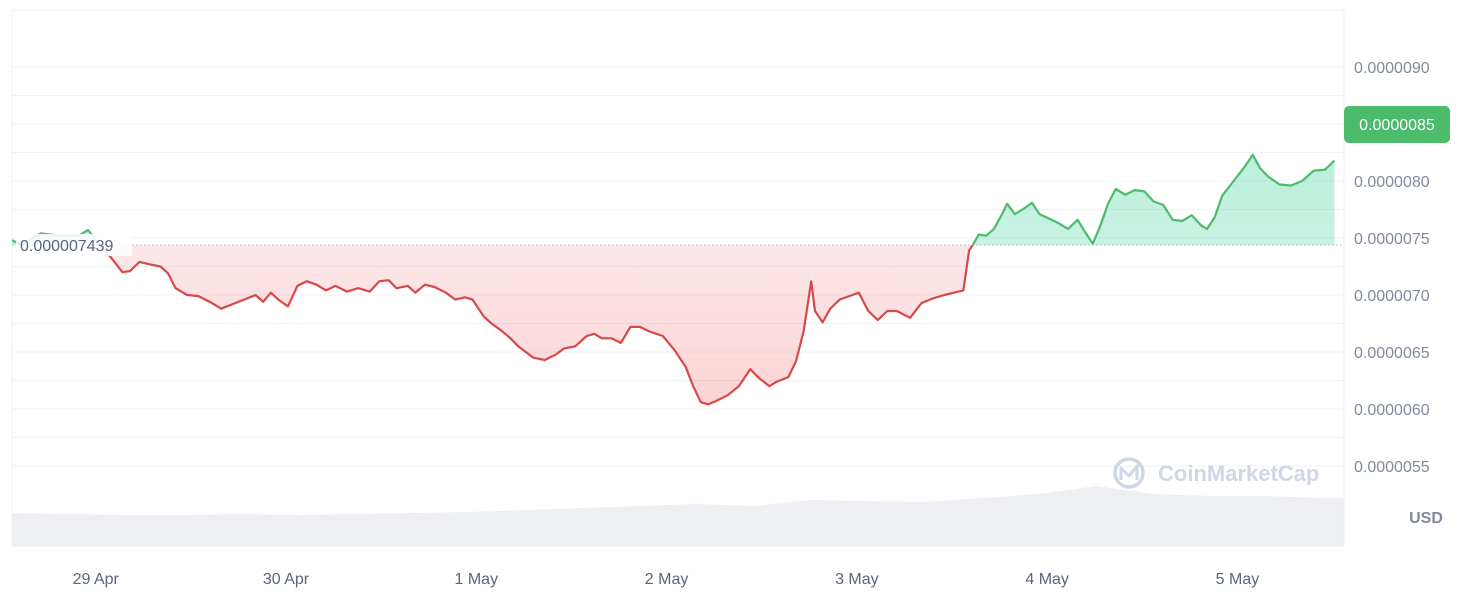 The image size is (1460, 606). What do you see at coordinates (1392, 353) in the screenshot?
I see `y-tick-label: 0.0000065` at bounding box center [1392, 353].